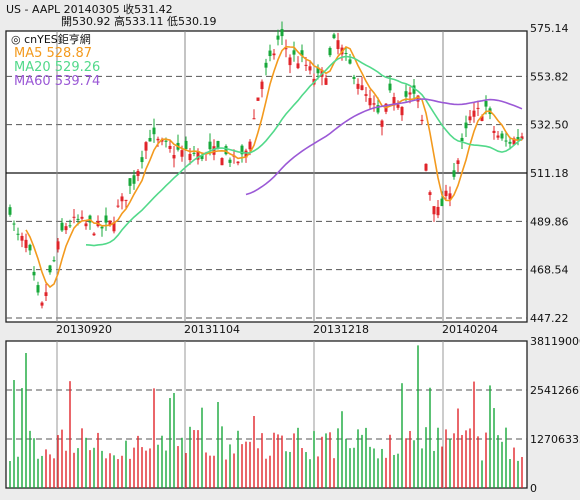 The image size is (580, 500). What do you see at coordinates (549, 221) in the screenshot?
I see `price-tick-label: 489.86` at bounding box center [549, 221].